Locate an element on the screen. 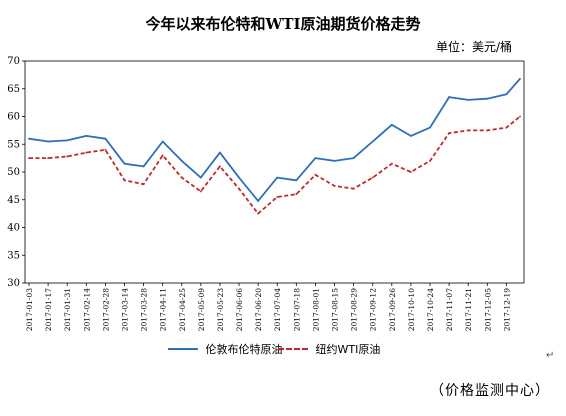  x-tick-label-11: 2017-06-06 is located at coordinates (239, 309).